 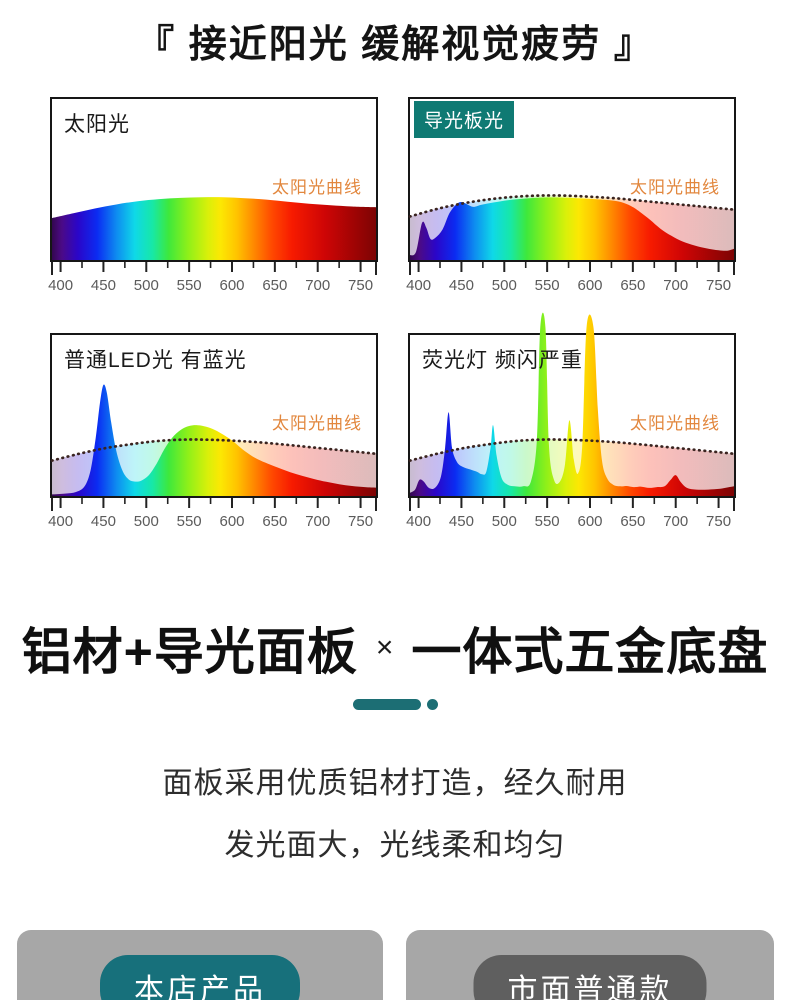 I want to click on chart-panel-fluorescent: 荧光灯 频闪严重 太阳光曲线 400 450 500 550 600 650 700 750, so click(x=571, y=421).